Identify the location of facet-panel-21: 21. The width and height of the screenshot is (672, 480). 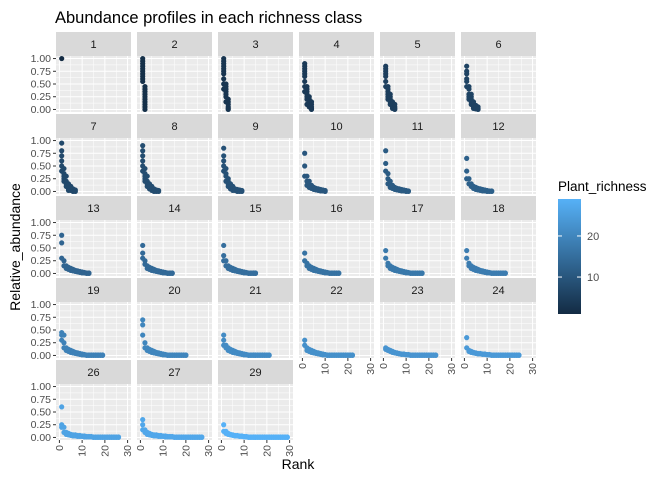
(255, 318).